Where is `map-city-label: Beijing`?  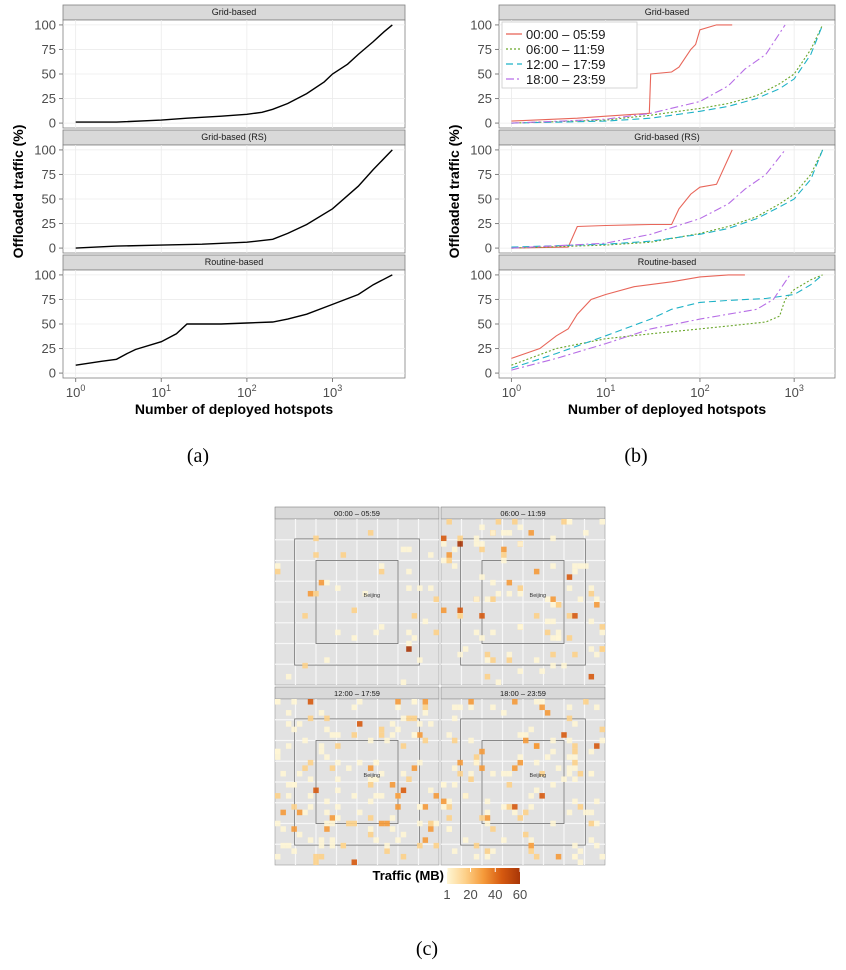 map-city-label: Beijing is located at coordinates (538, 596).